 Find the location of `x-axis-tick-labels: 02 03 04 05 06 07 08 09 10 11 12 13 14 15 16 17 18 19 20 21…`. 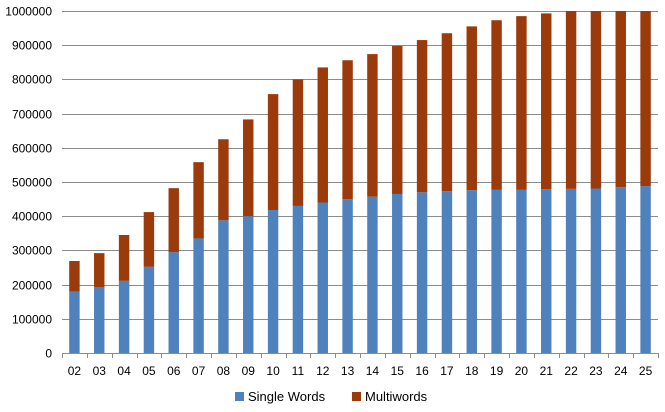

x-axis-tick-labels: 02 03 04 05 06 07 08 09 10 11 12 13 14 15 16 17 18 19 20 21… is located at coordinates (360, 371).